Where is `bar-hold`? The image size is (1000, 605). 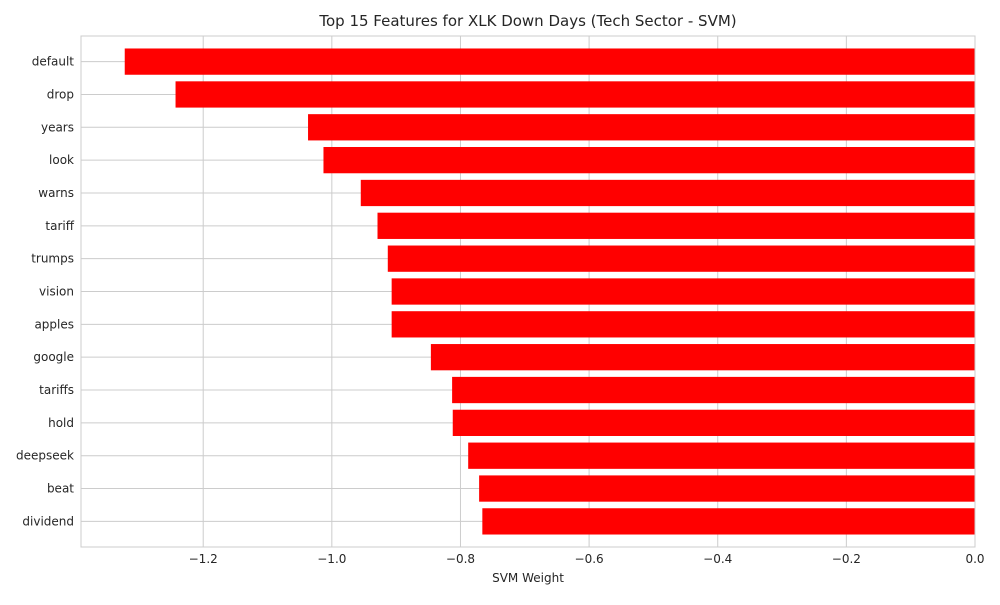
bar-hold is located at coordinates (713, 422).